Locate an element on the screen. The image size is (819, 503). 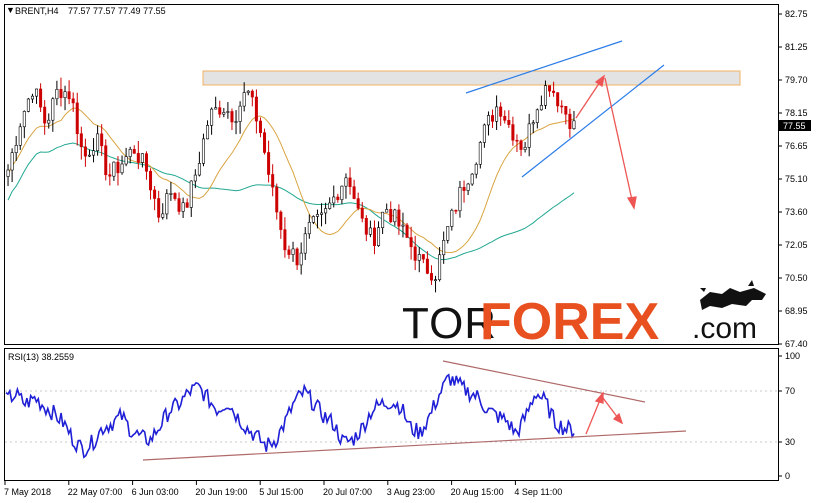
brand-forex: FOREX is located at coordinates (569, 322).